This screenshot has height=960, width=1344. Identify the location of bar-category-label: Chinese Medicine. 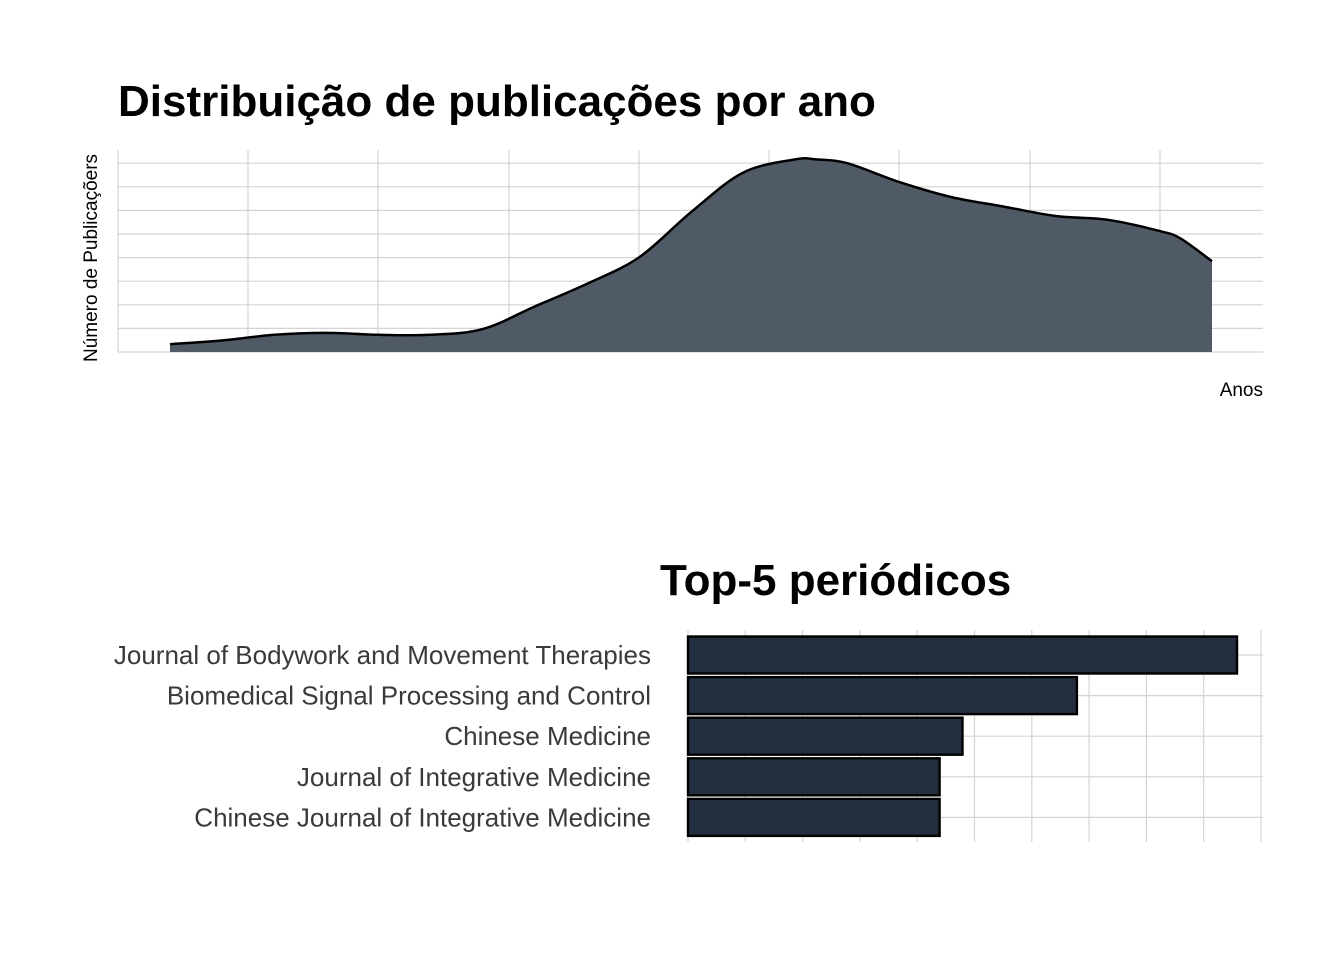
(547, 736).